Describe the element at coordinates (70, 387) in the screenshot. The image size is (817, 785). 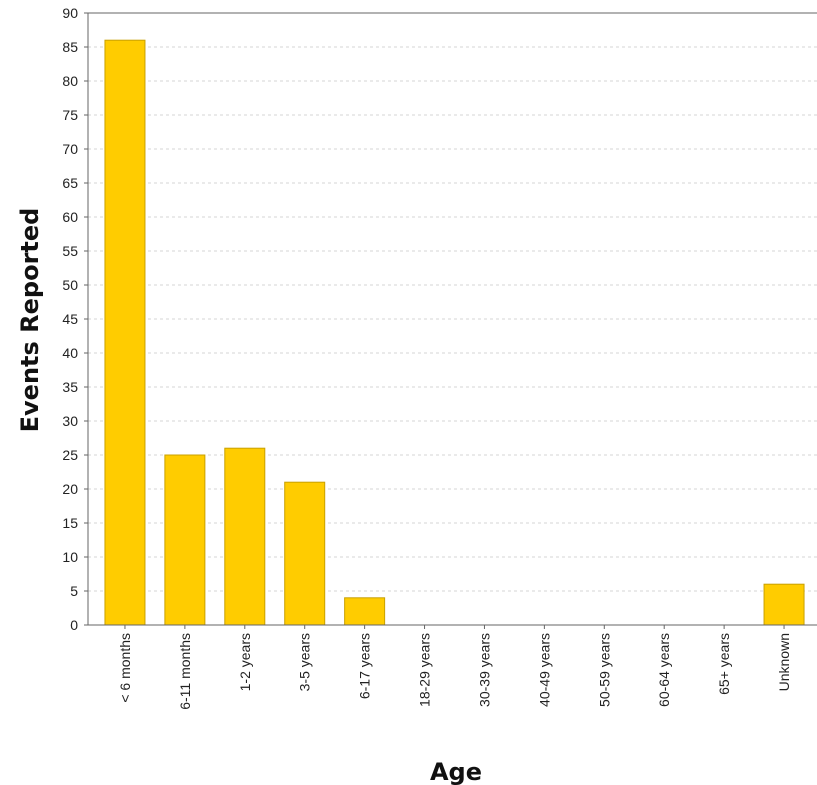
I see `y-tick-label: 35` at that location.